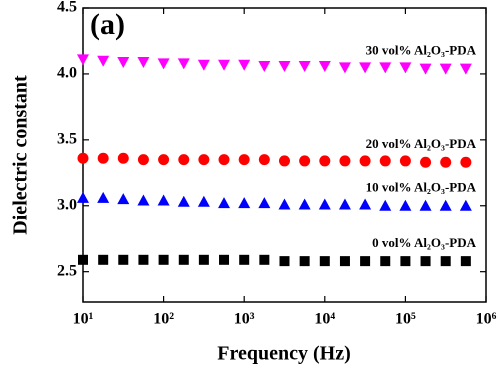 The height and width of the screenshot is (373, 500). What do you see at coordinates (284, 354) in the screenshot?
I see `x-axis-title: Frequency (Hz)` at bounding box center [284, 354].